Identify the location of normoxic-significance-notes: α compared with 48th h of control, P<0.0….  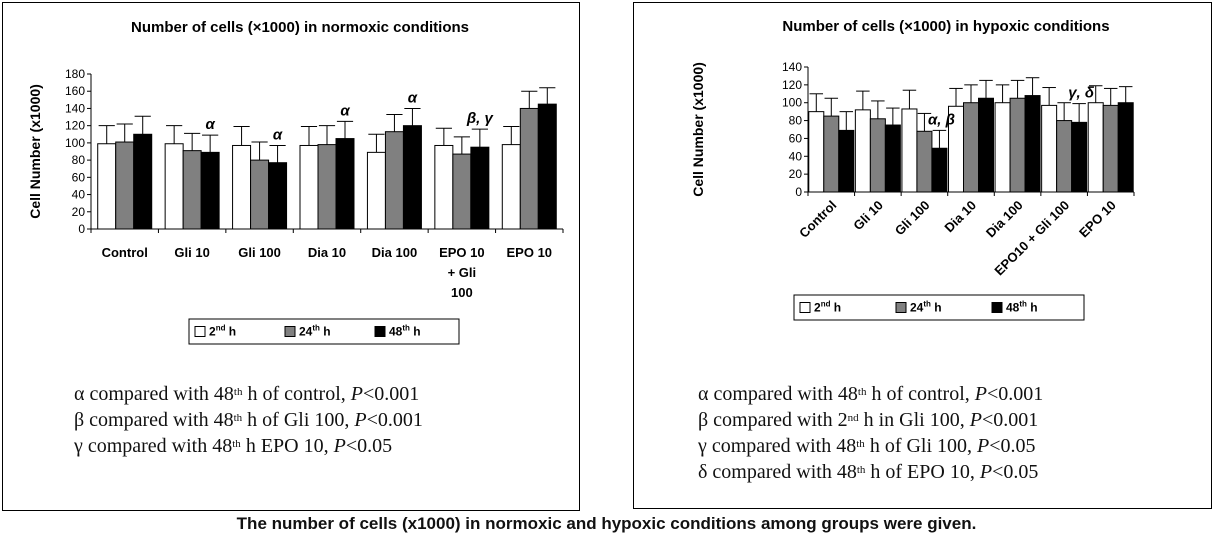
(248, 420).